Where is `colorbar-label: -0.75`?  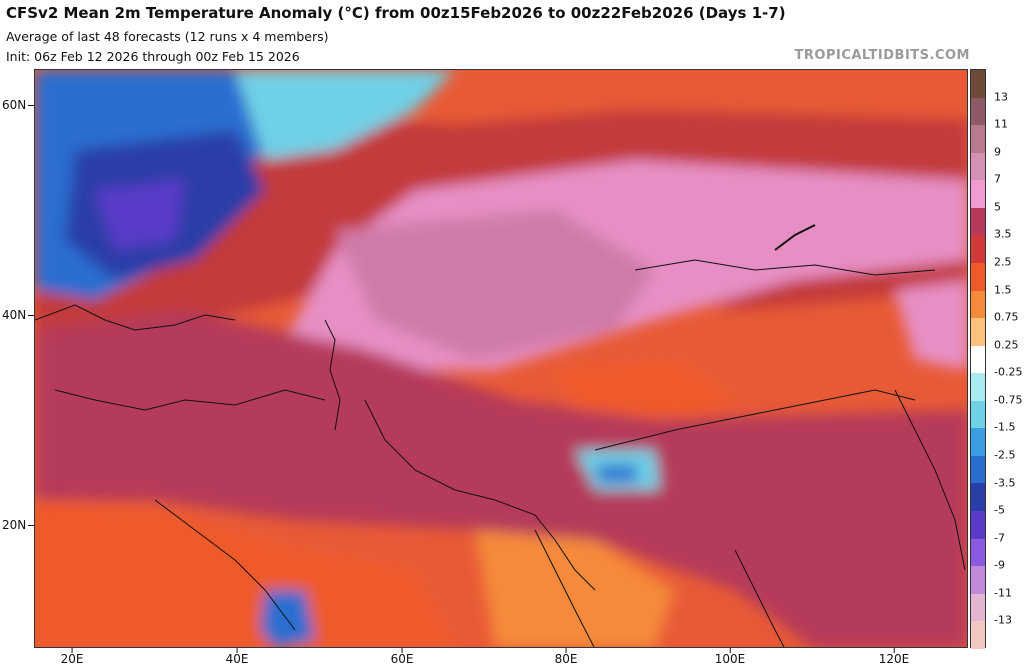 colorbar-label: -0.75 is located at coordinates (1008, 400).